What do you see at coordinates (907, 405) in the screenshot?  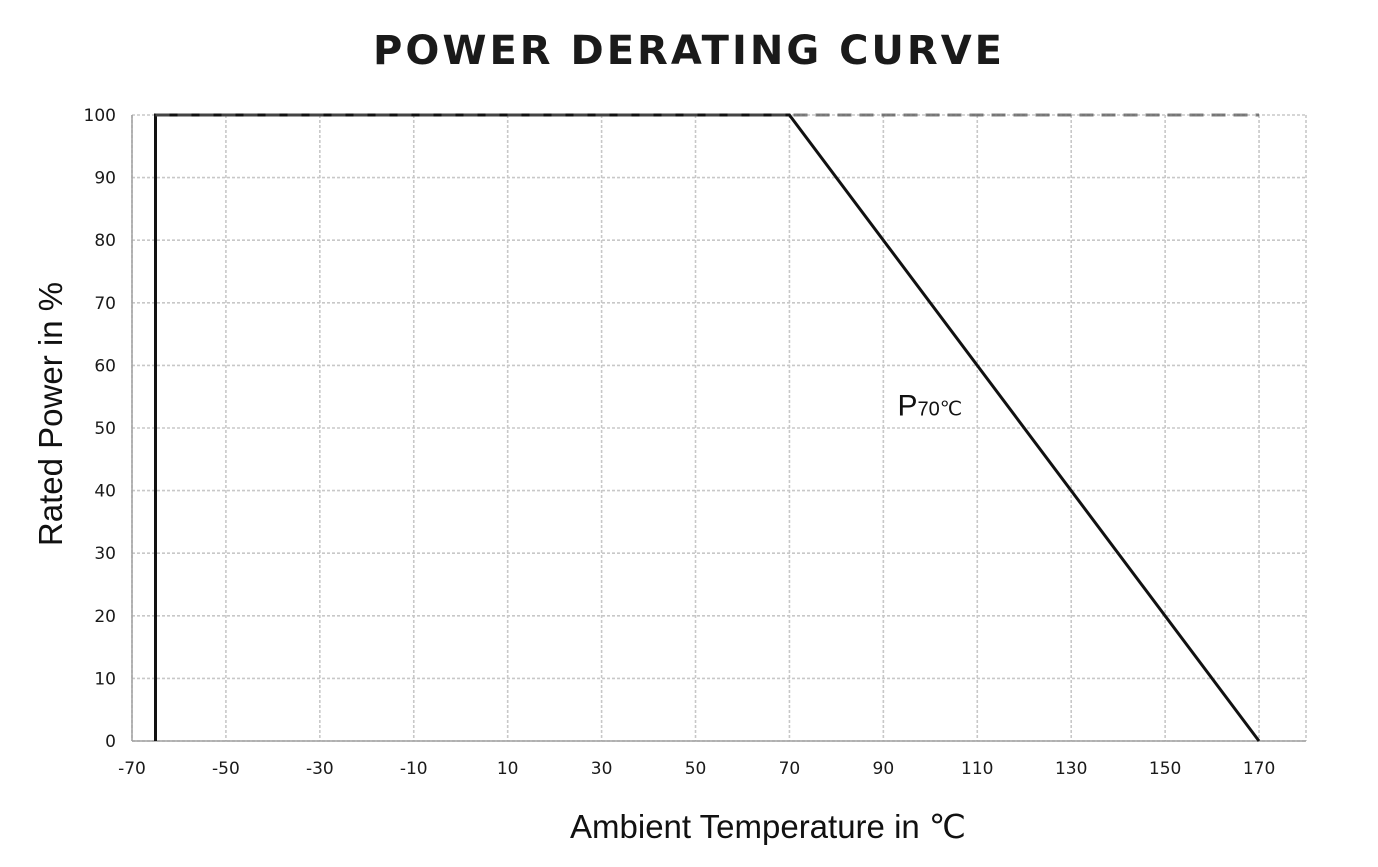 I see `p70-annotation-main: P` at bounding box center [907, 405].